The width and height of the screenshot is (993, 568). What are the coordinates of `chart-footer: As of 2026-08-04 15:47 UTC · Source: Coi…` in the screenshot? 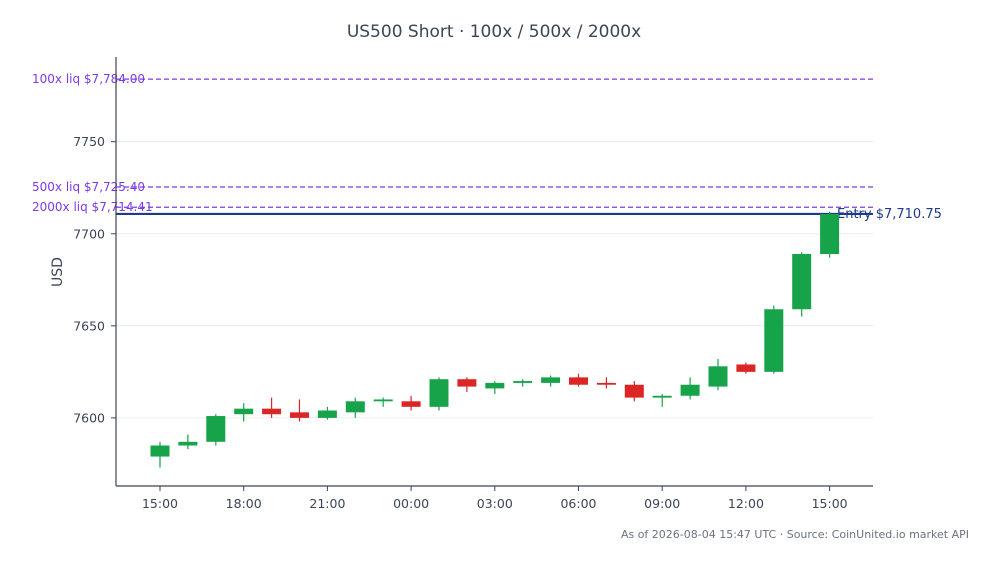 It's located at (795, 534).